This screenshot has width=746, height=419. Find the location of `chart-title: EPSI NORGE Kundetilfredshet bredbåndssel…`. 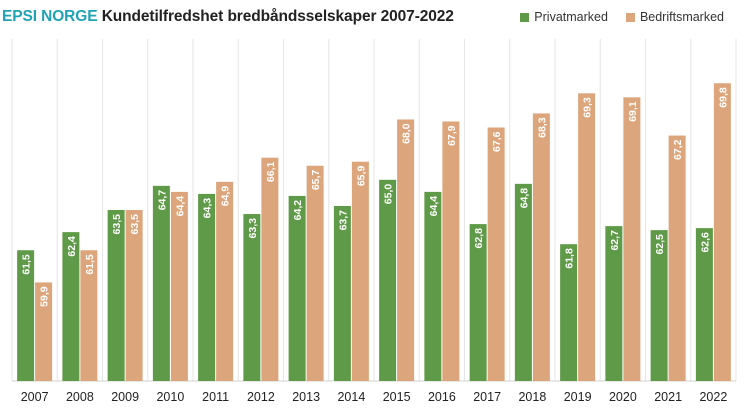

chart-title: EPSI NORGE Kundetilfredshet bredbåndssel… is located at coordinates (228, 17).